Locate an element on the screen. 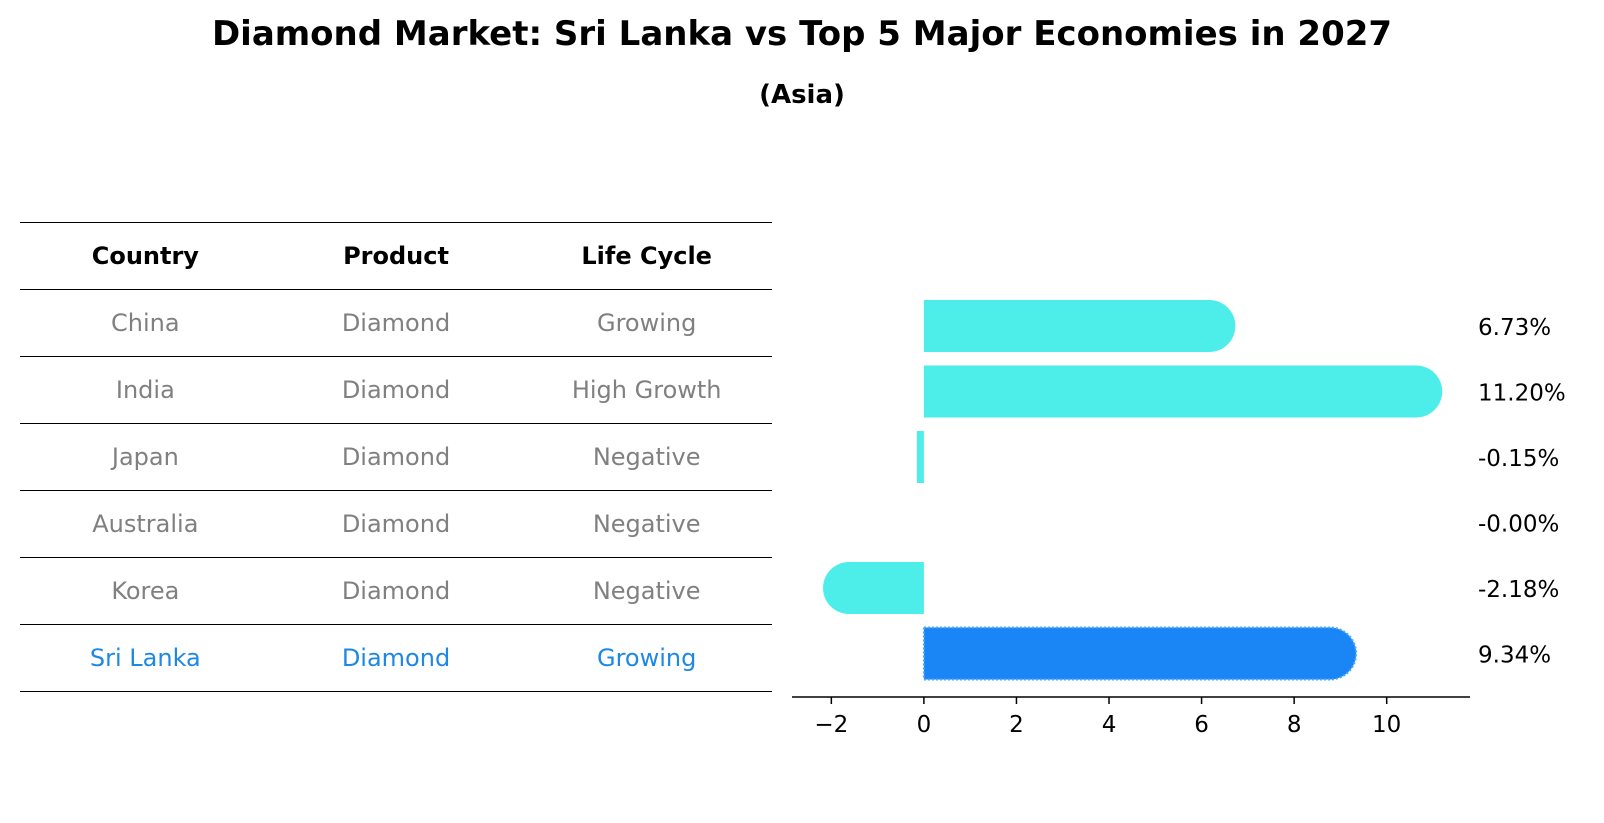 The height and width of the screenshot is (823, 1604). cell-country: India is located at coordinates (145, 390).